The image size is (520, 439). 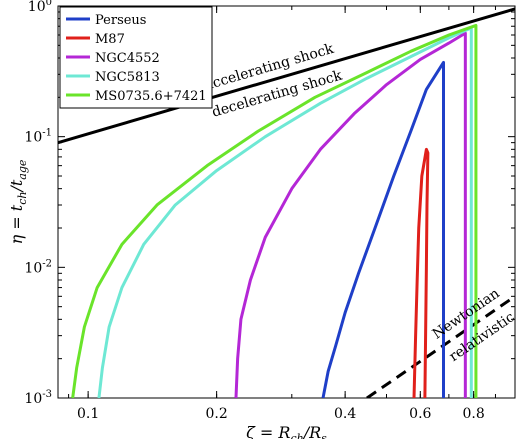 What do you see at coordinates (286, 431) in the screenshot?
I see `x-axis-label: ζ = Rch/Rs` at bounding box center [286, 431].